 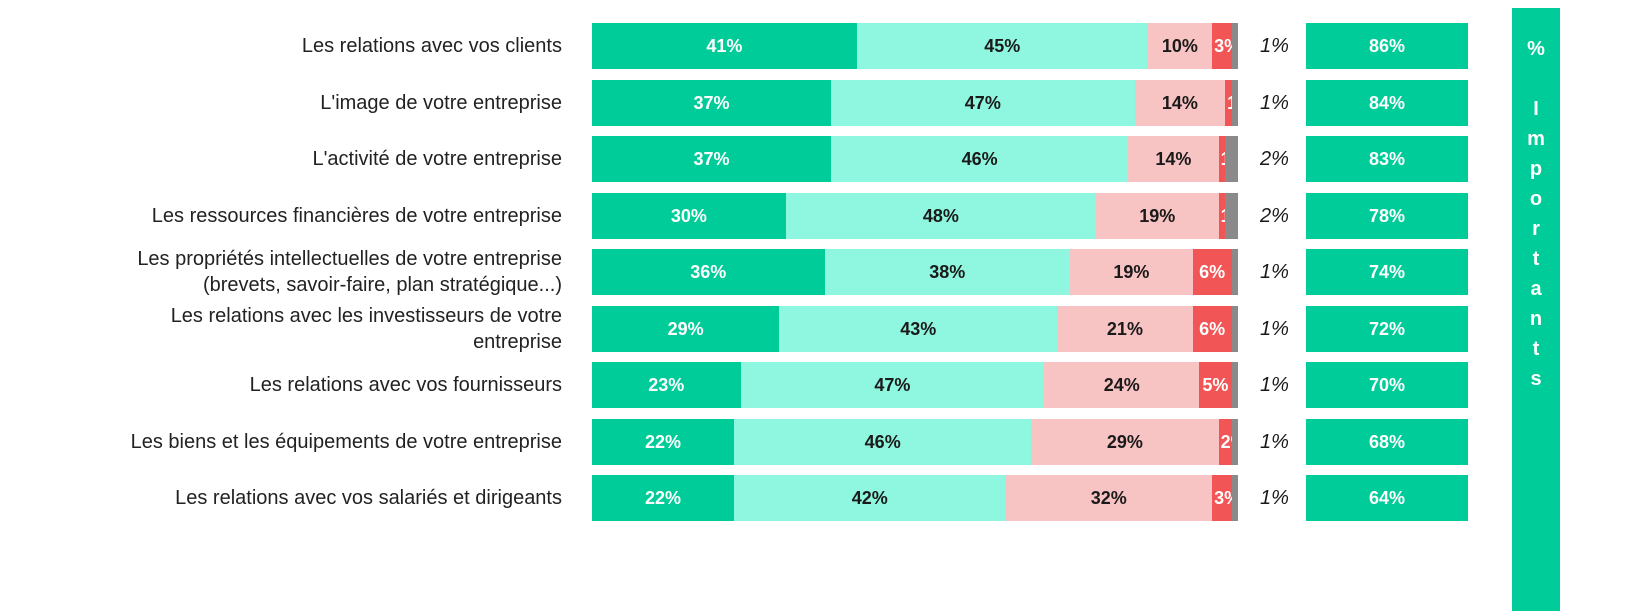 I want to click on total-label: 86%, so click(x=1387, y=46).